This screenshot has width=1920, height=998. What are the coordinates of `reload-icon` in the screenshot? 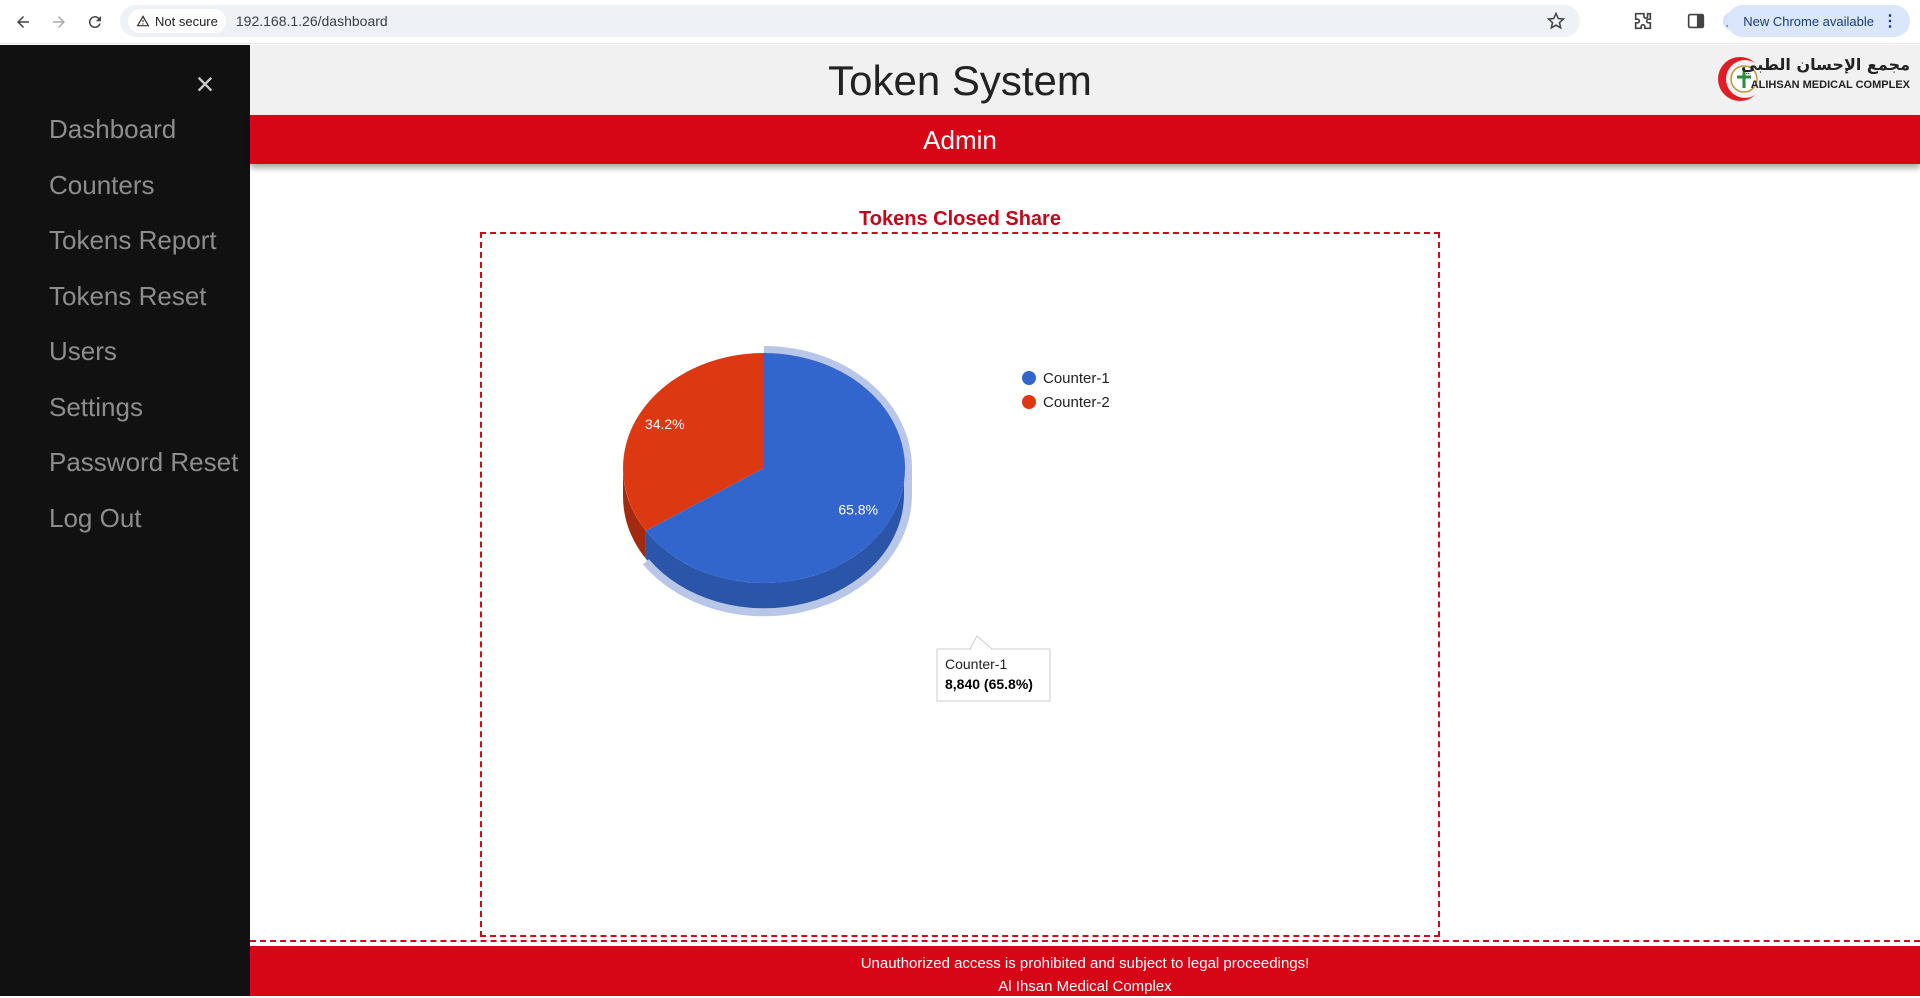 It's located at (95, 22).